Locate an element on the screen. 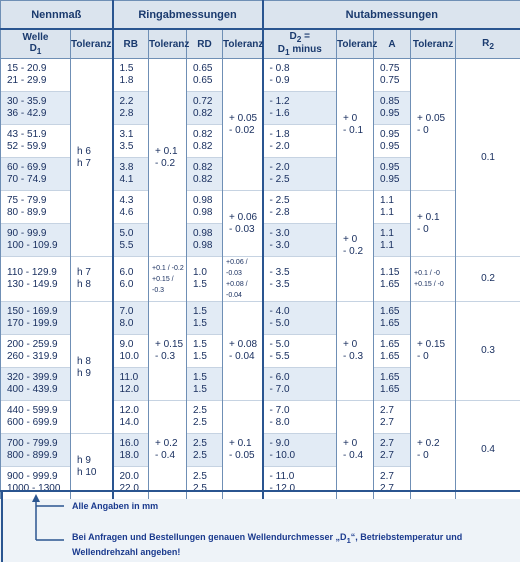  cell-line: - 0.2 is located at coordinates (170, 164).